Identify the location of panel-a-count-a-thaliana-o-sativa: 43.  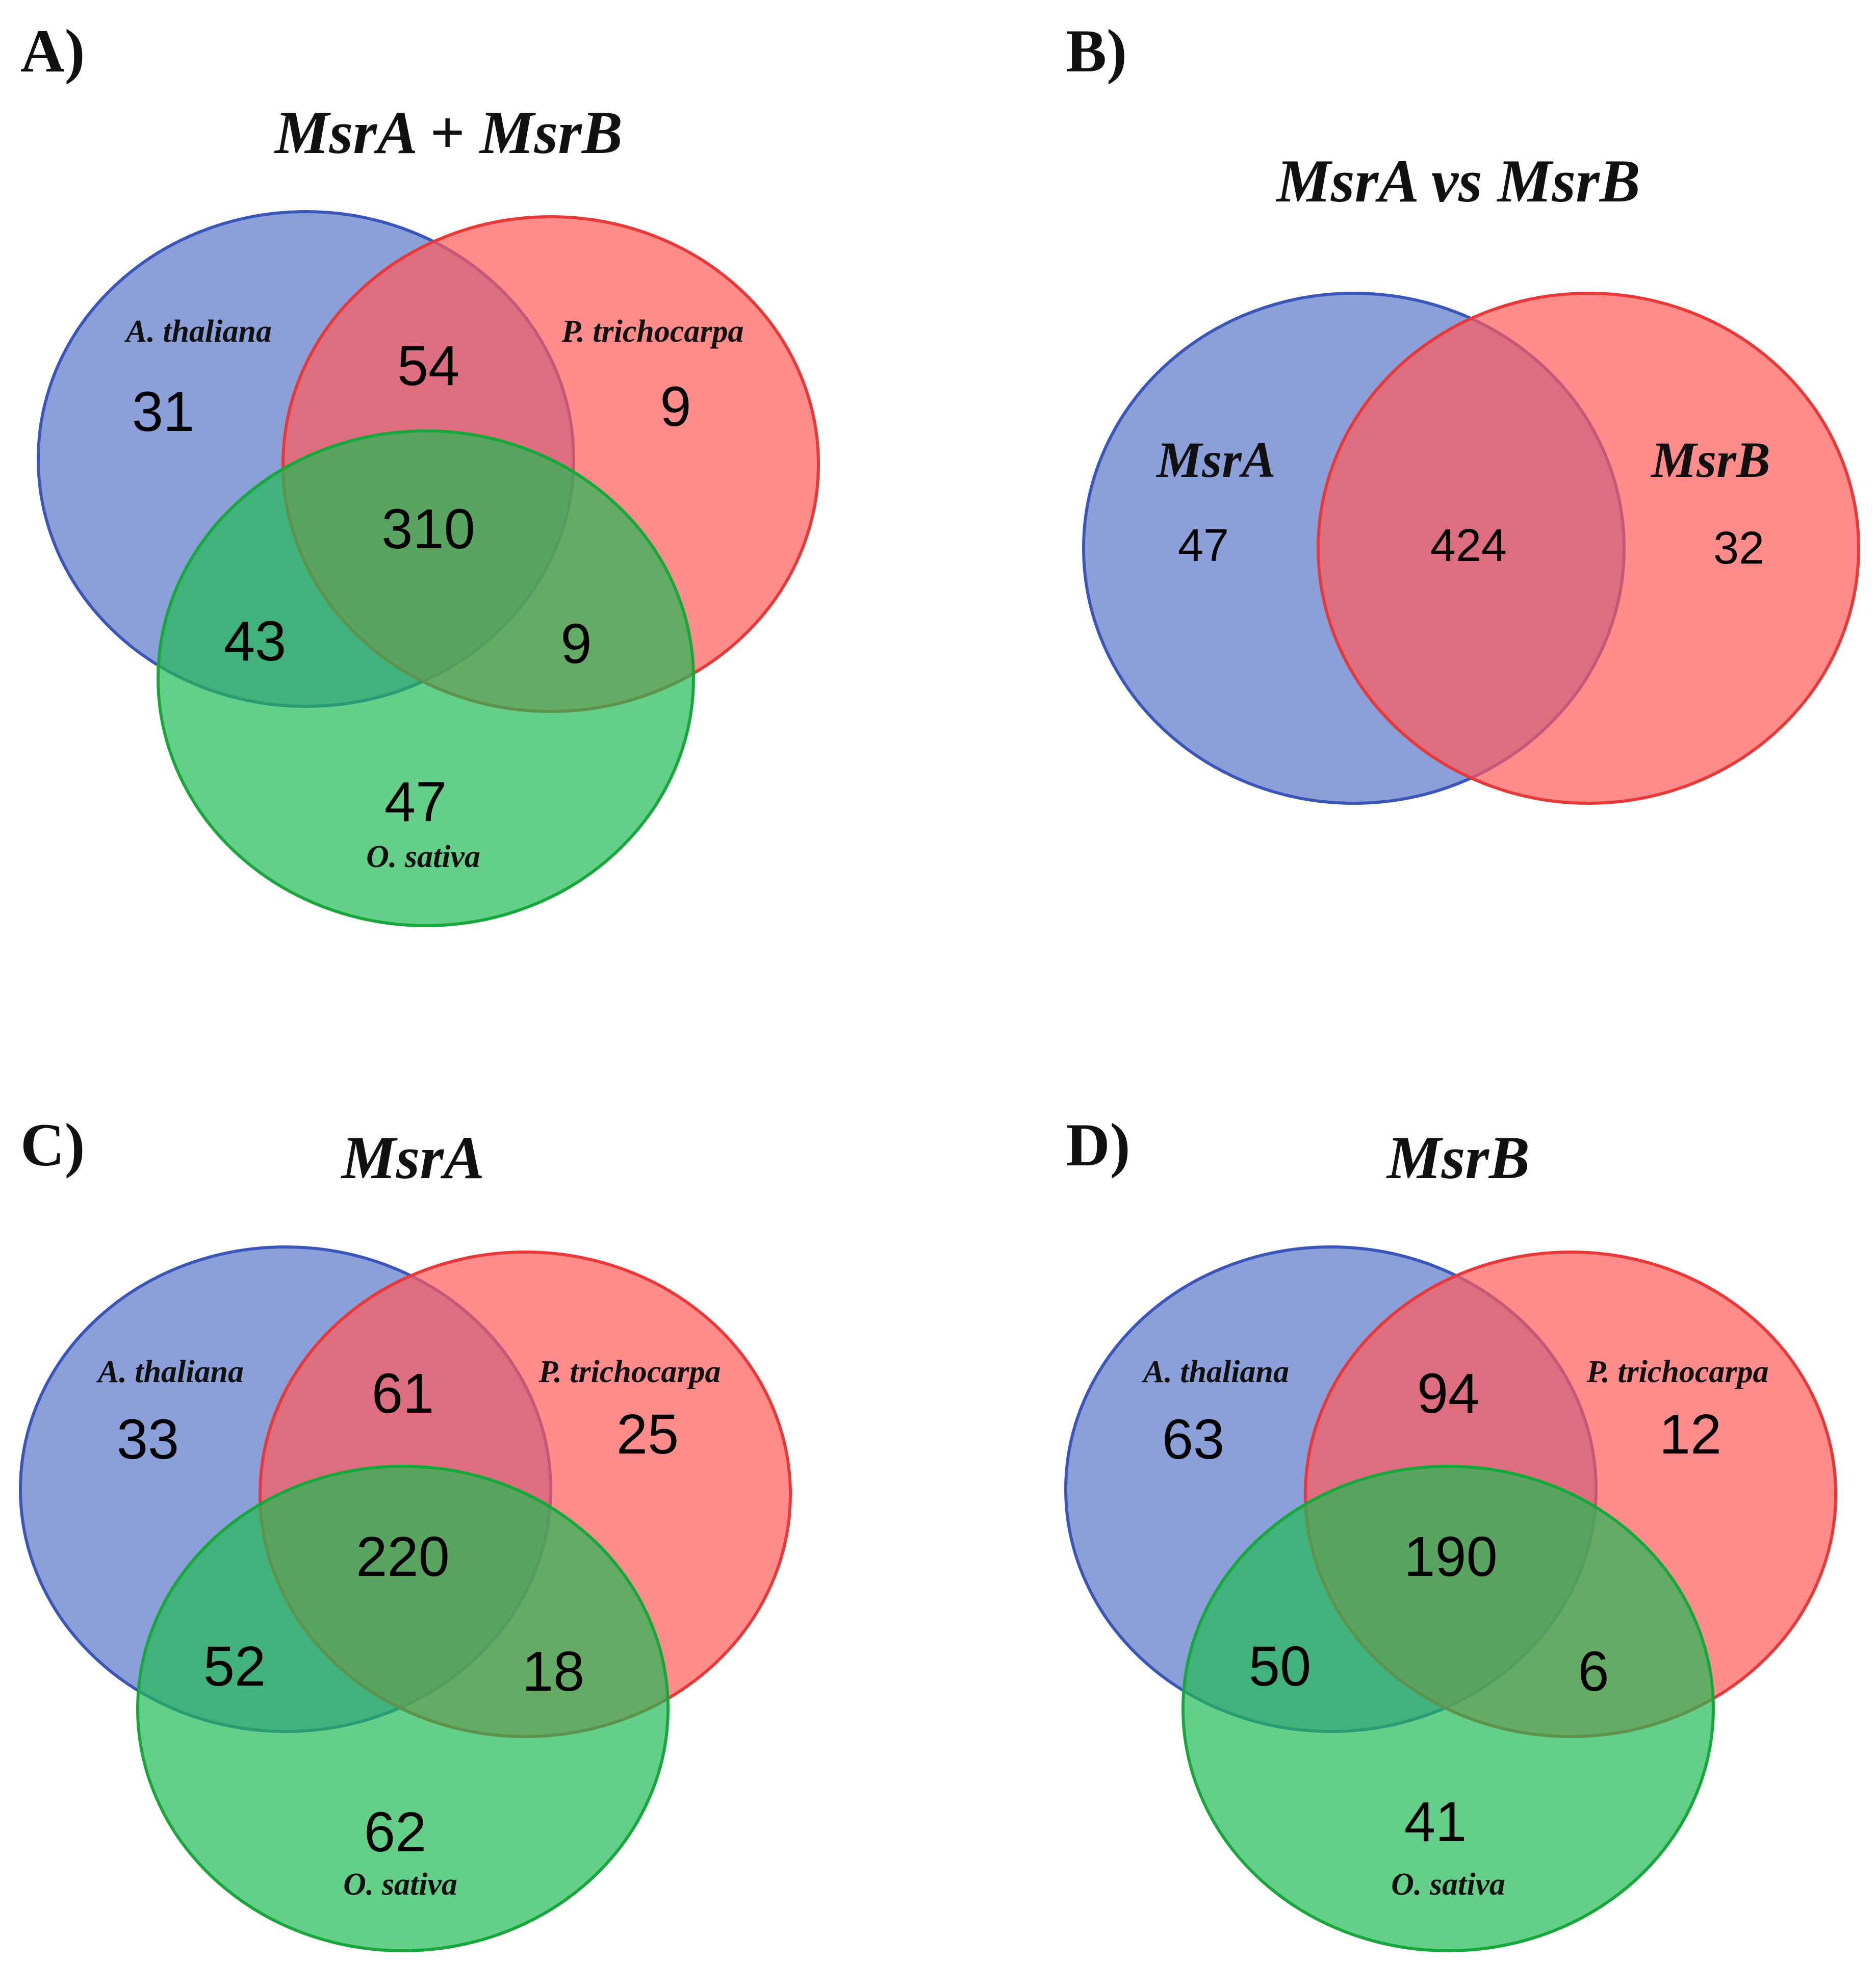
(255, 641).